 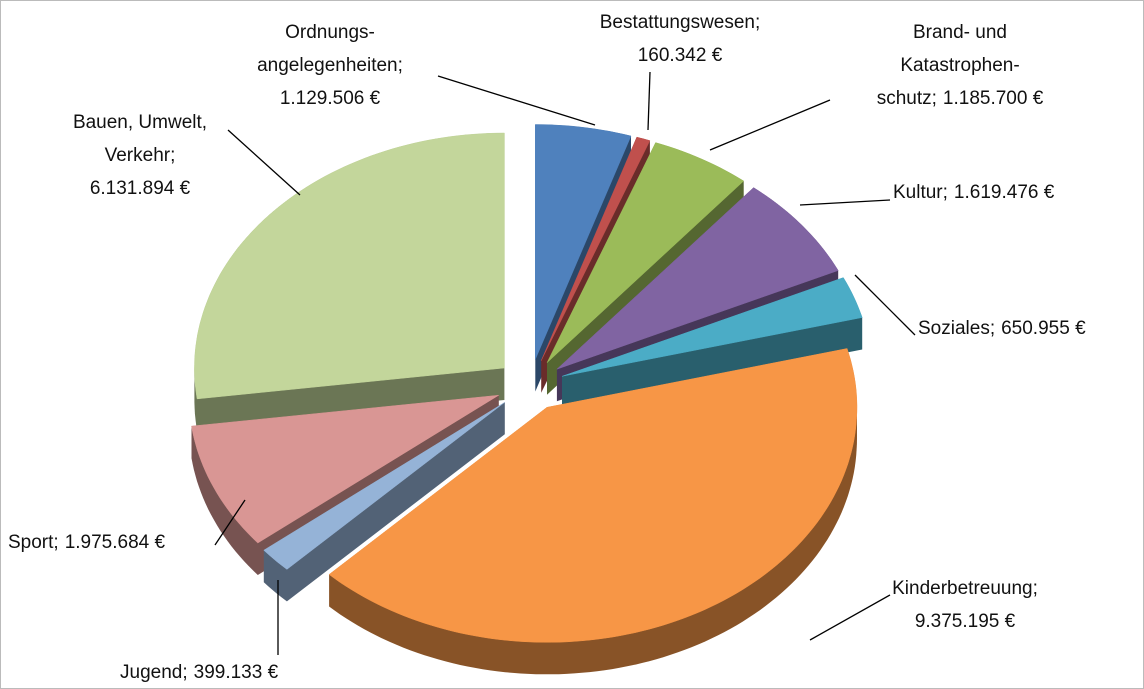 What do you see at coordinates (680, 22) in the screenshot?
I see `category-label: Bestattungswesen;` at bounding box center [680, 22].